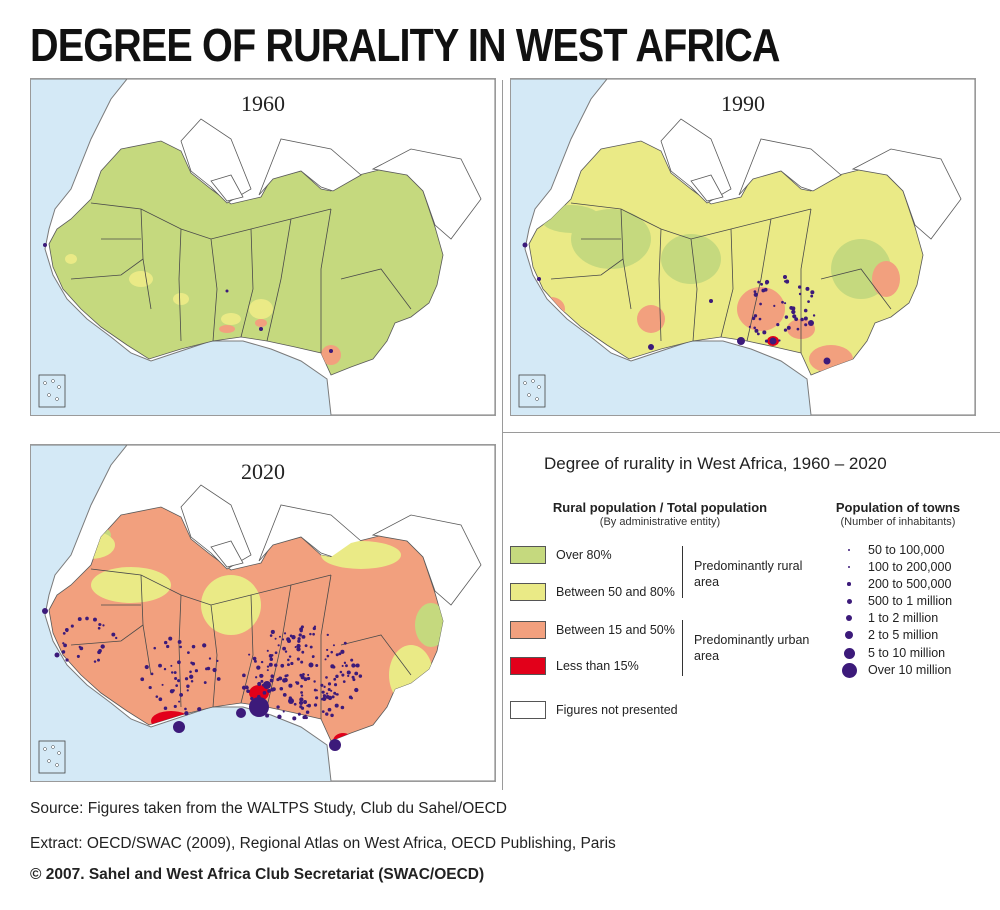  Describe the element at coordinates (405, 45) in the screenshot. I see `page-title: DEGREE OF RURALITY IN WEST AFRICA` at that location.